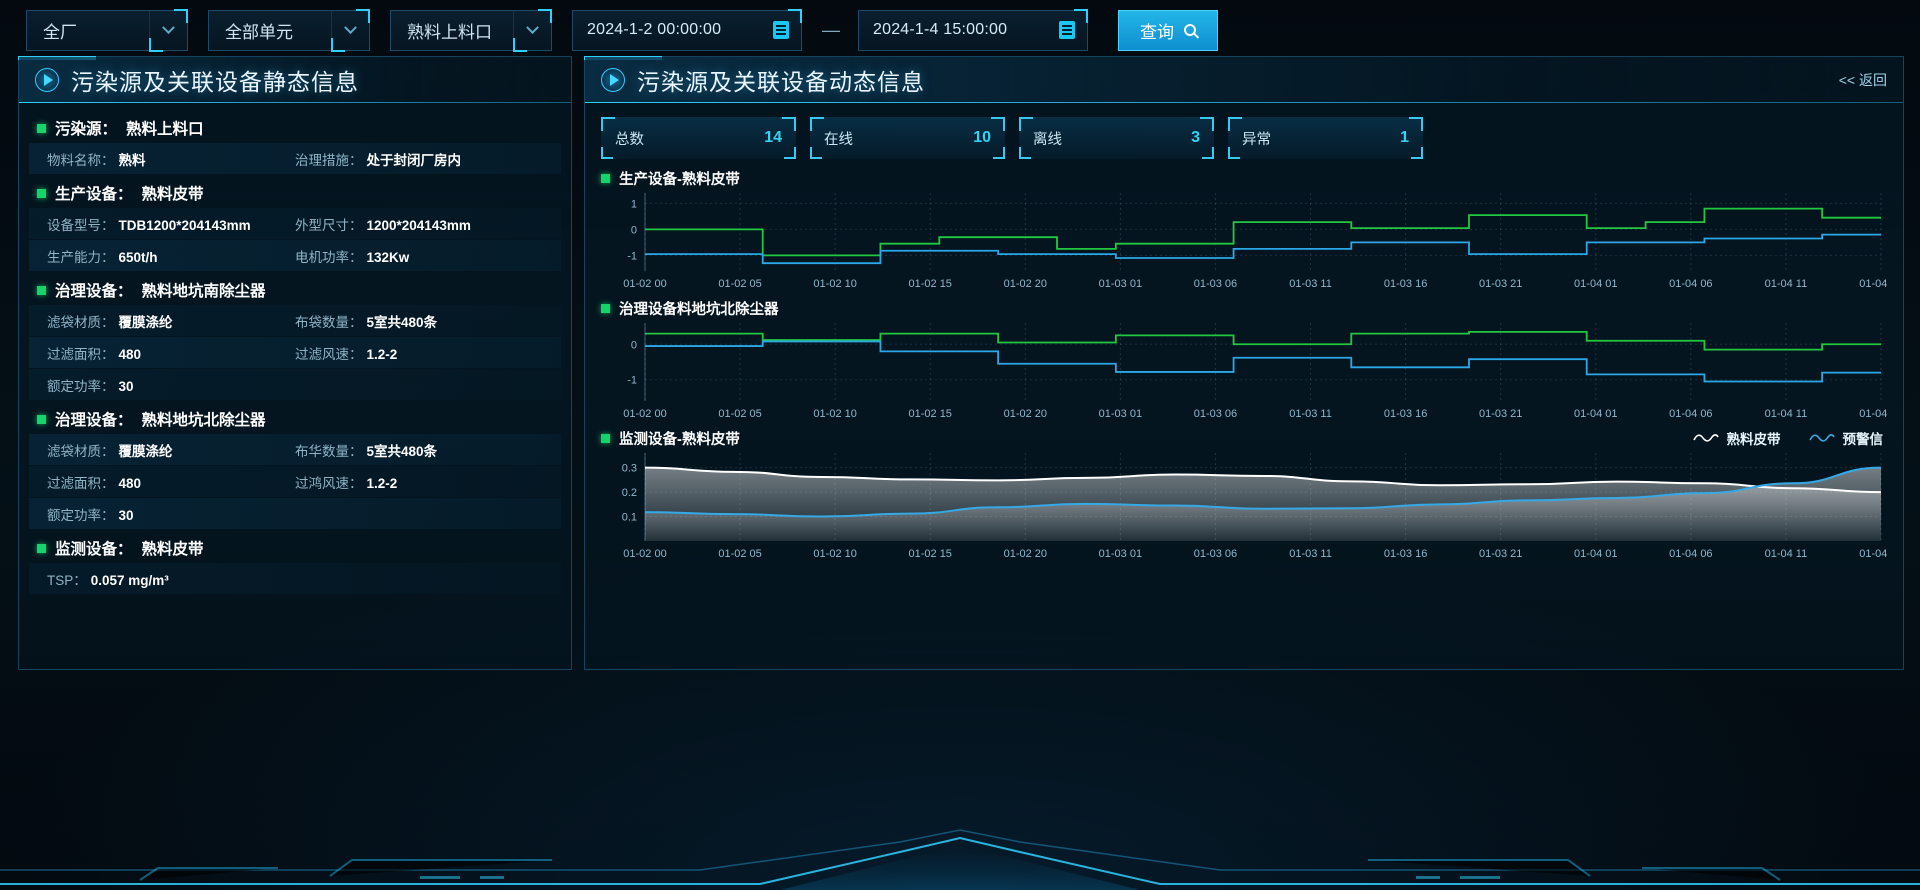 This screenshot has width=1920, height=890. I want to click on info-row: 滤袋材质： 覆膜涤纶 布华数量： 5室共480条, so click(295, 449).